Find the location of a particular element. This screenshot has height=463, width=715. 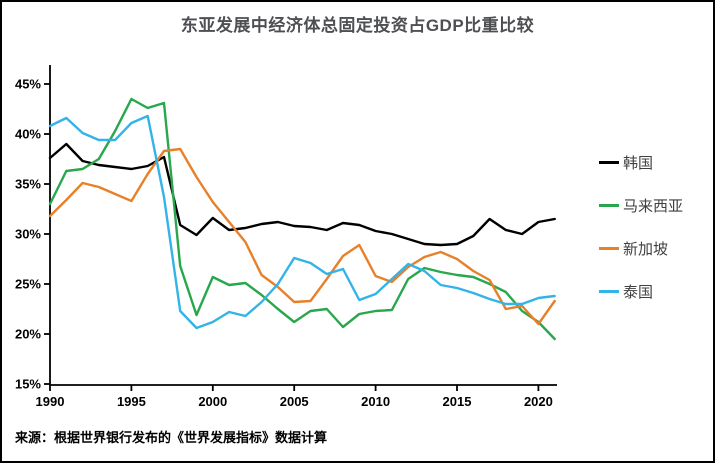

chart-legend: 韩国马来西亚新加坡泰国 is located at coordinates (641, 226).